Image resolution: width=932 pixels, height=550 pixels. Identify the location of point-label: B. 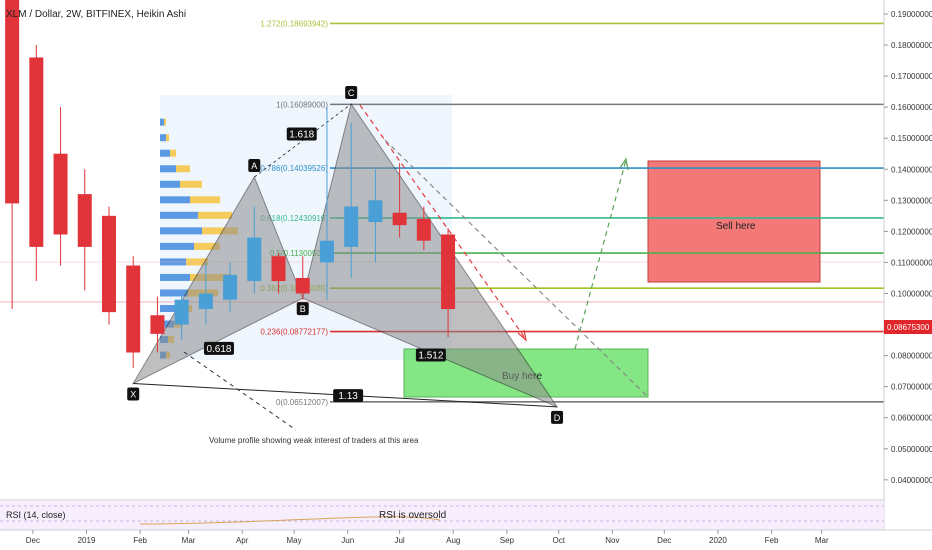
(303, 309).